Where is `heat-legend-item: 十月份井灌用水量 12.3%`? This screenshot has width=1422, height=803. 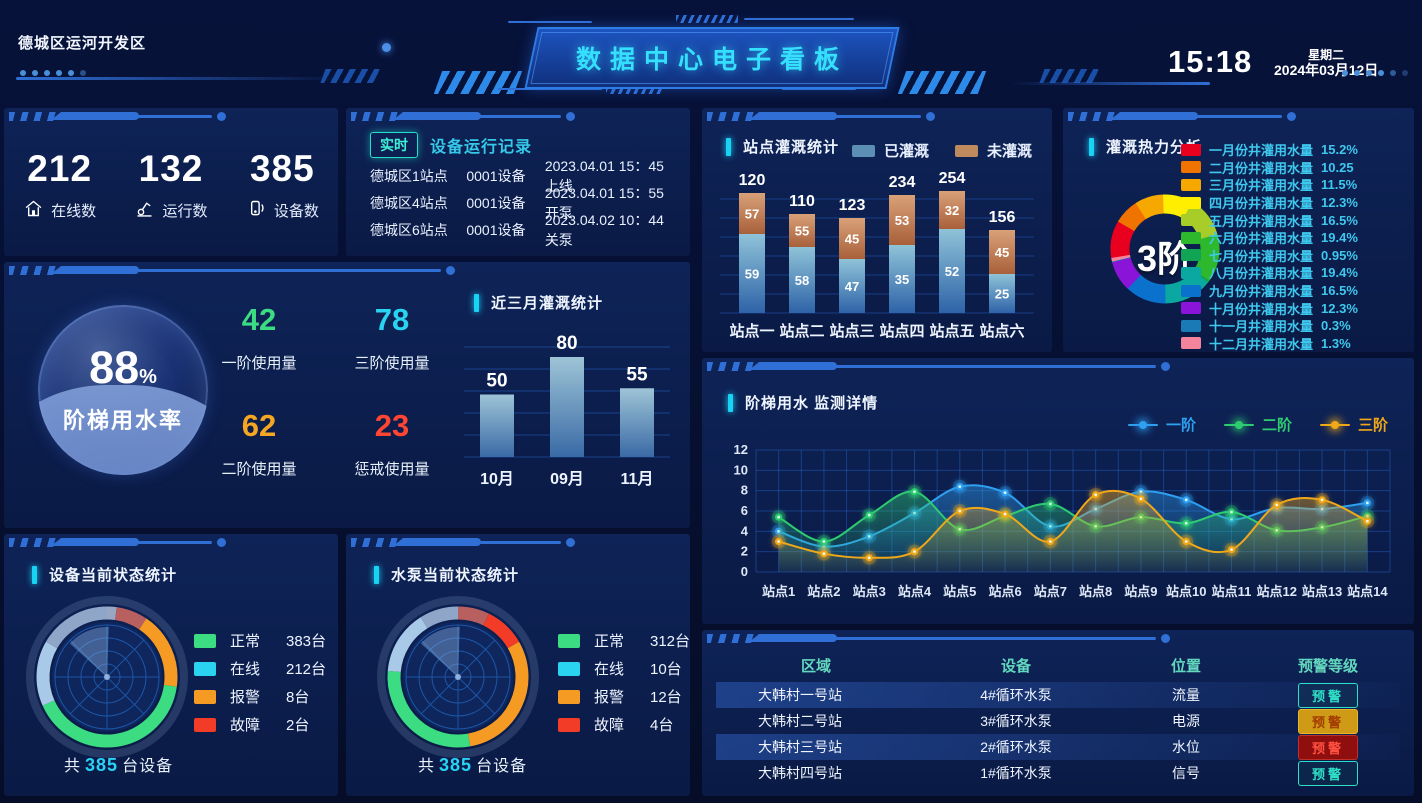 heat-legend-item: 十月份井灌用水量 12.3% is located at coordinates (1269, 308).